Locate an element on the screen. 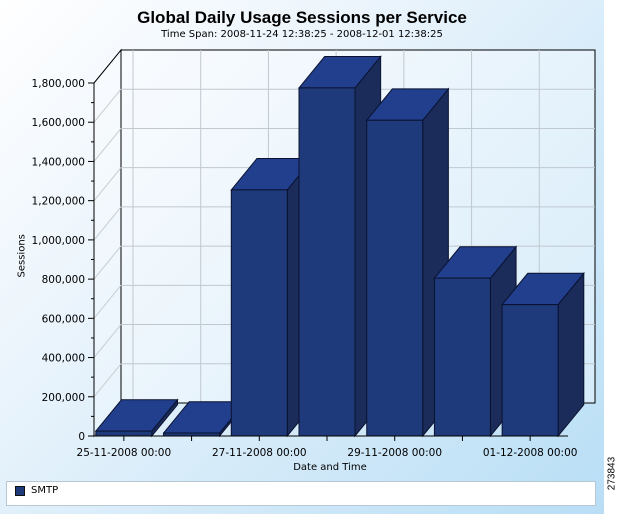 Image resolution: width=619 pixels, height=514 pixels. svg-text: 1,400,000 is located at coordinates (58, 162).